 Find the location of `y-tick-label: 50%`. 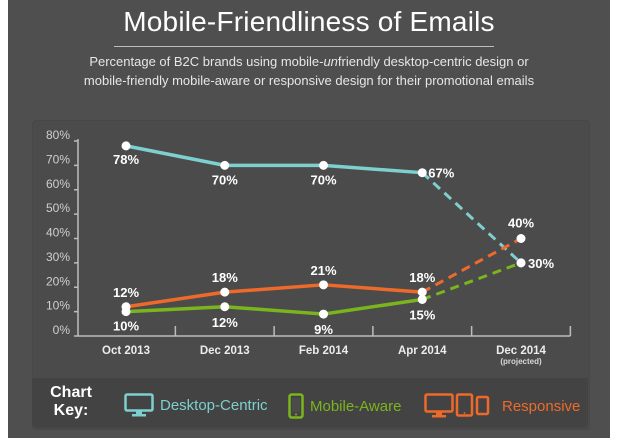

y-tick-label: 50% is located at coordinates (58, 208).